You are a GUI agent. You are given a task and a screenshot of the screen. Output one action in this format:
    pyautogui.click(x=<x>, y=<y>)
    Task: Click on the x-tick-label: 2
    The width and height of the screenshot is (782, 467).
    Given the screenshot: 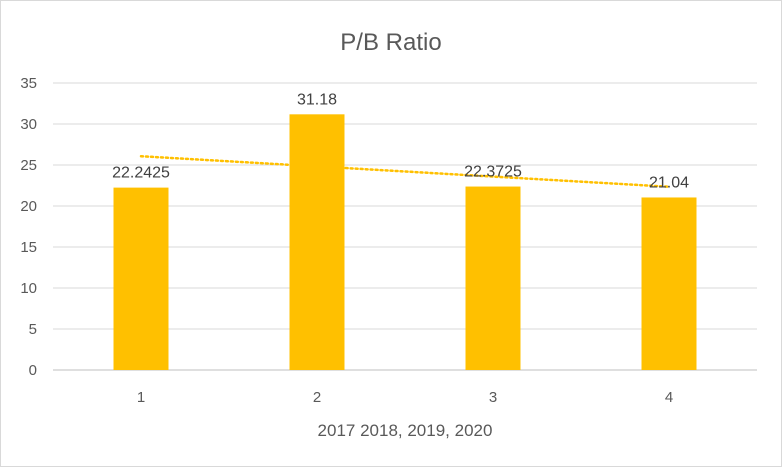 What is the action you would take?
    pyautogui.click(x=317, y=397)
    